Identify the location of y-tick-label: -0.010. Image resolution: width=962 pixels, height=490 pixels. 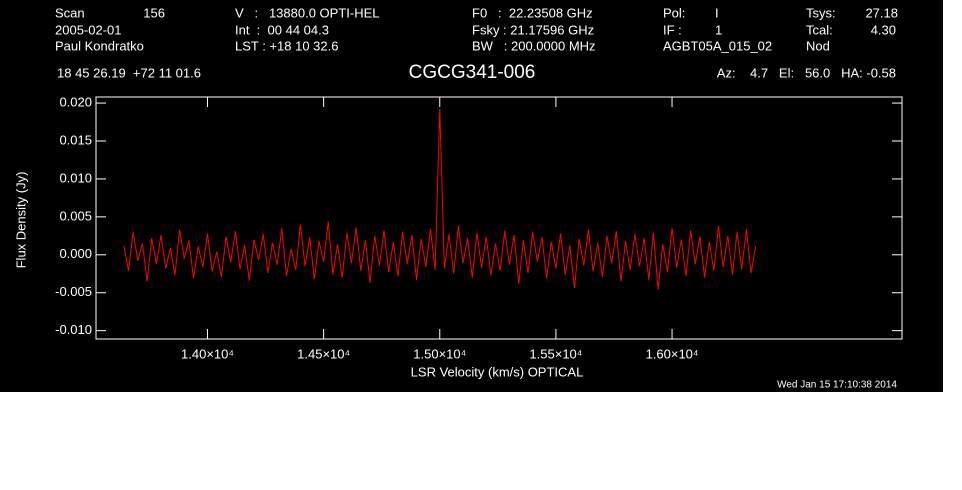
(73, 329).